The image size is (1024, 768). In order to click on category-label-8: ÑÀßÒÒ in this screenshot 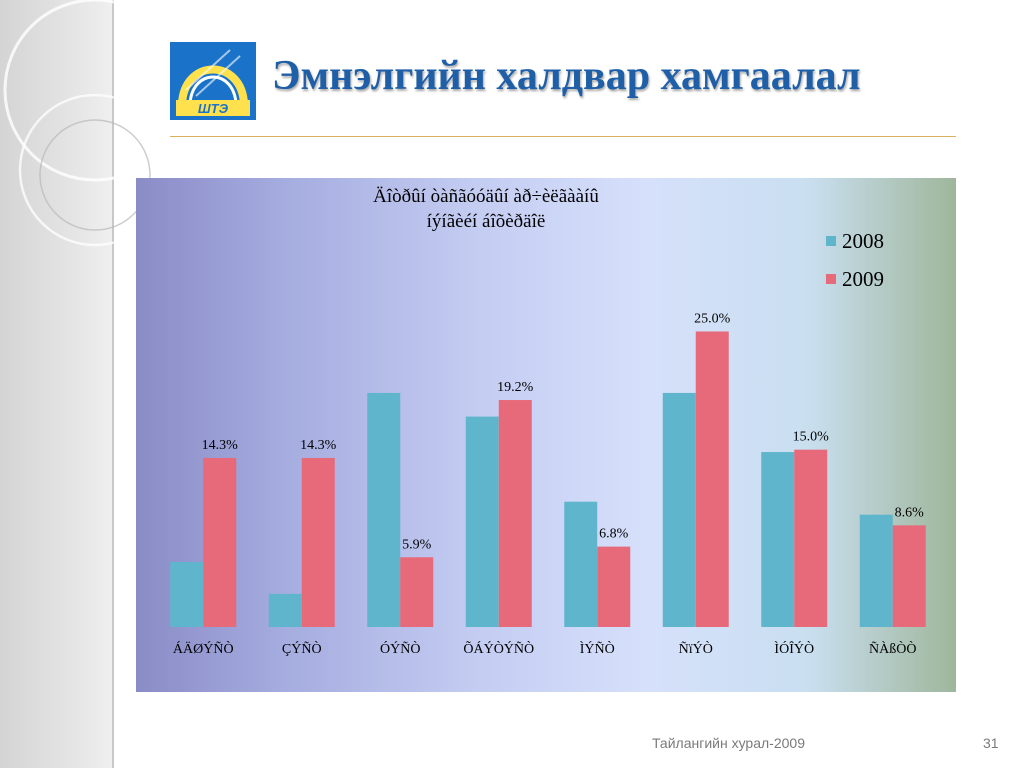, I will do `click(892, 648)`.